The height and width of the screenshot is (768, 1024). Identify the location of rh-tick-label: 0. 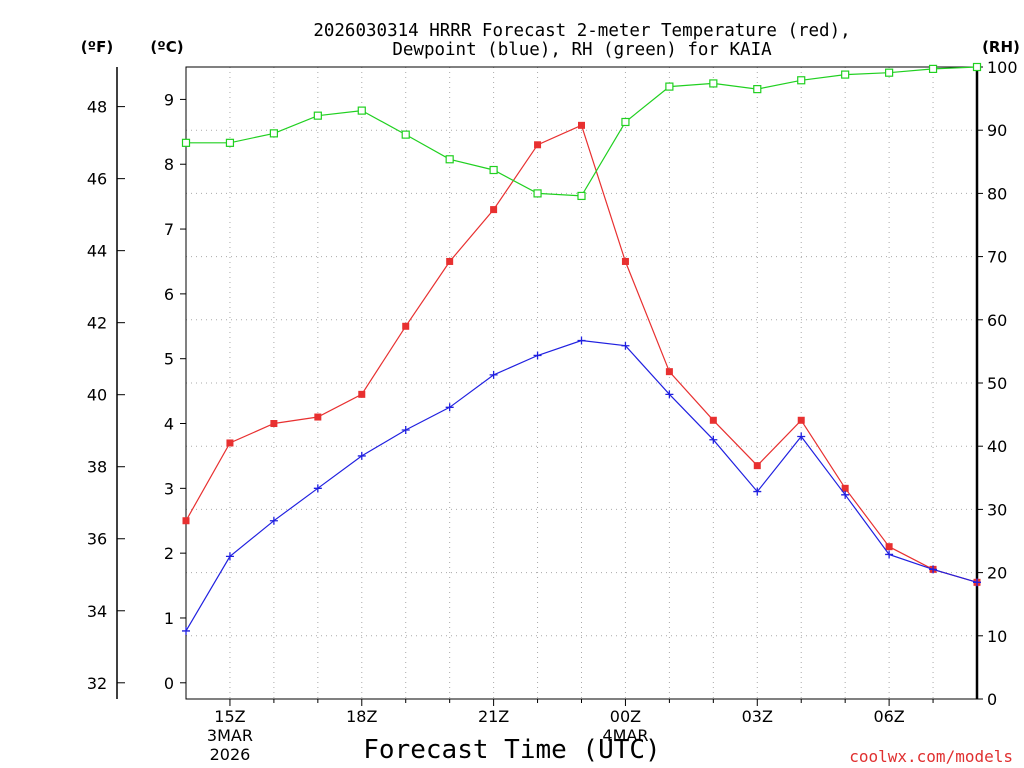
(992, 699).